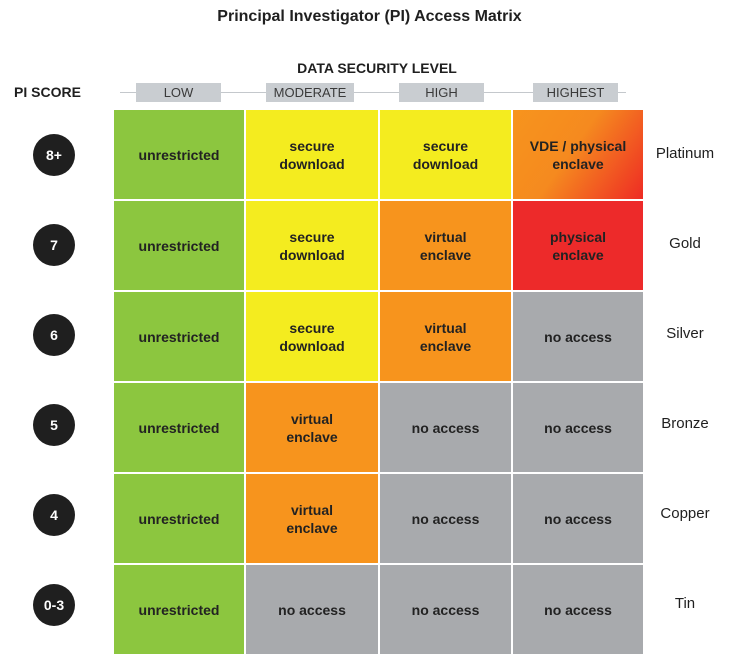 Image resolution: width=739 pixels, height=657 pixels. I want to click on column-header-low: LOW, so click(178, 92).